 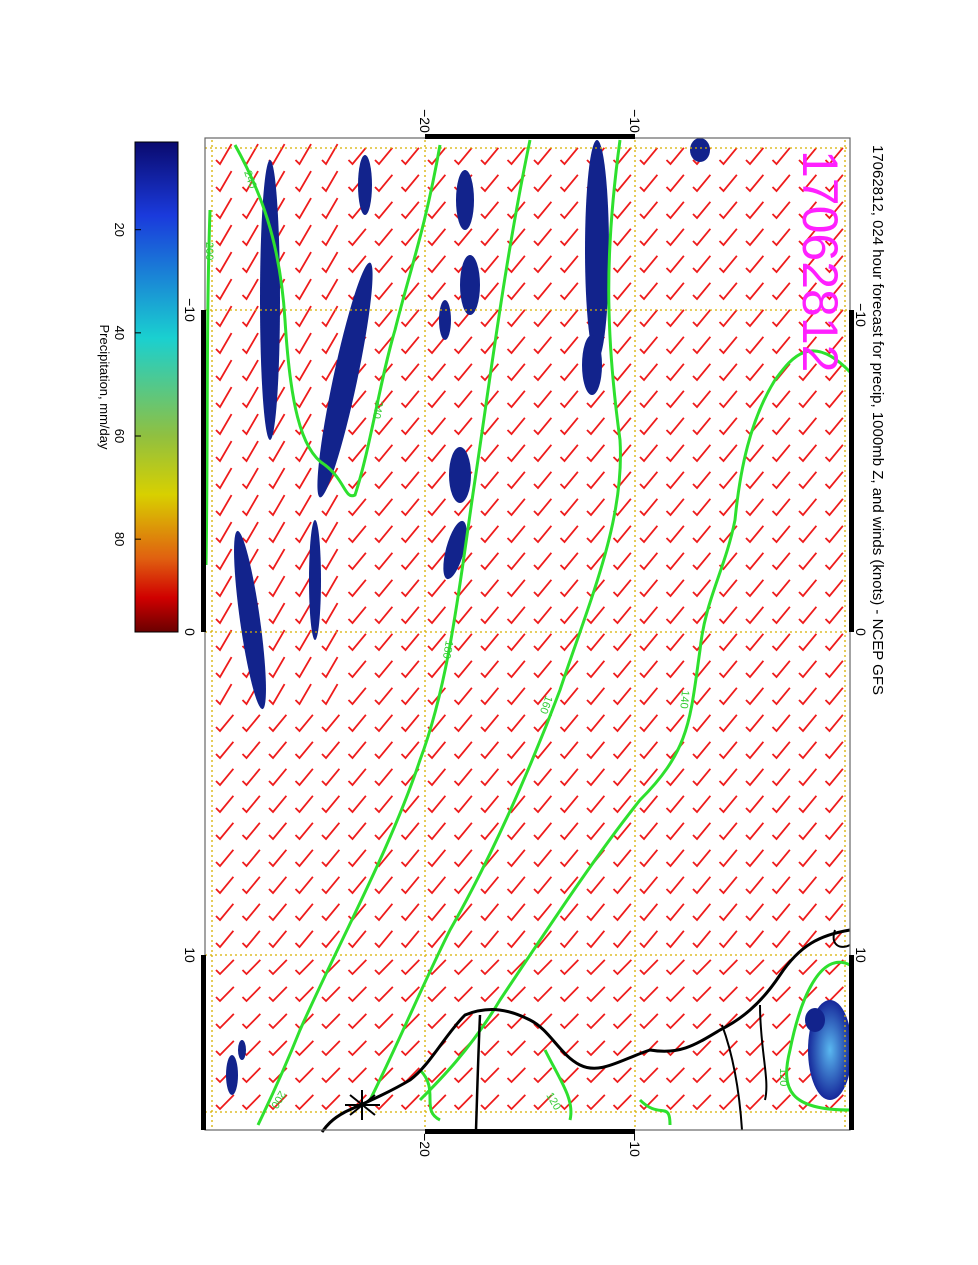 I want to click on frame-segment, so click(x=851, y=471).